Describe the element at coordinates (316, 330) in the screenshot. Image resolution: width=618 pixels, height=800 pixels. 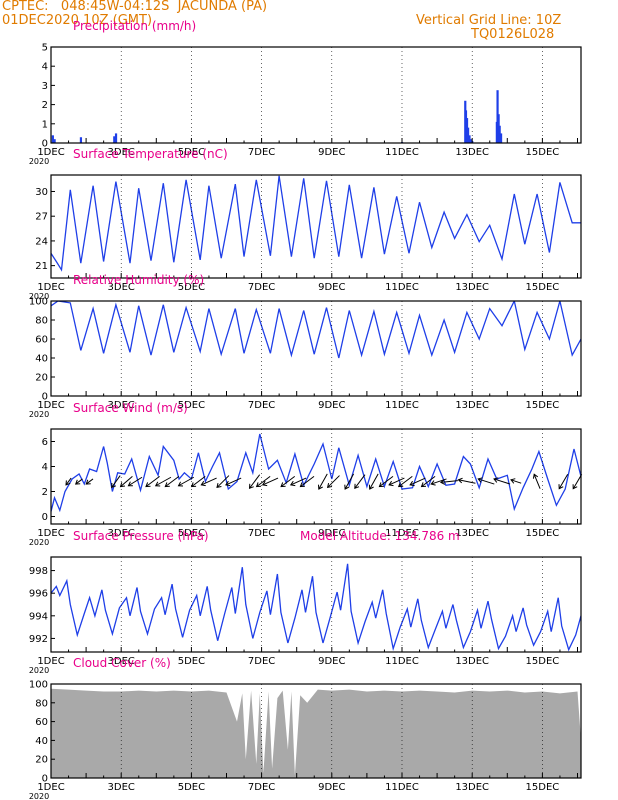
I see `rh-plot-area` at that location.